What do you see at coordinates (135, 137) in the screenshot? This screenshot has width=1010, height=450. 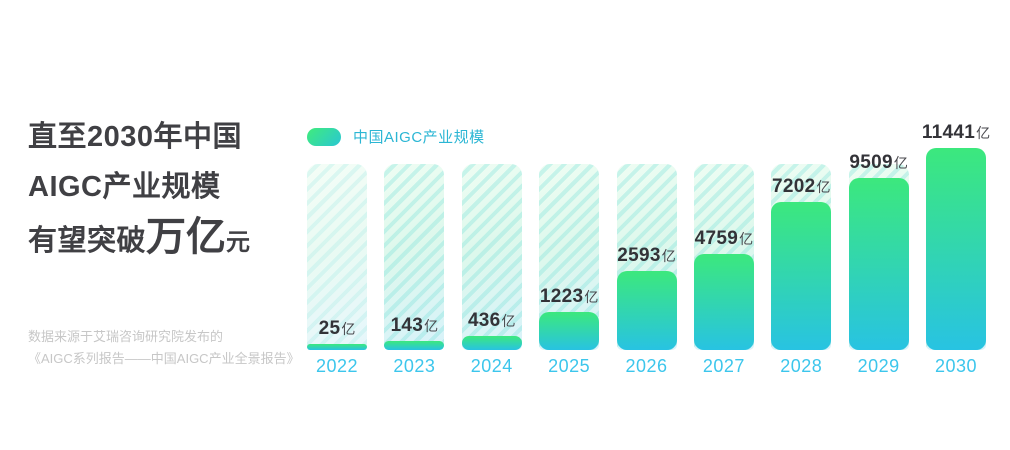 I see `title-line-1: 直至2030年中国` at bounding box center [135, 137].